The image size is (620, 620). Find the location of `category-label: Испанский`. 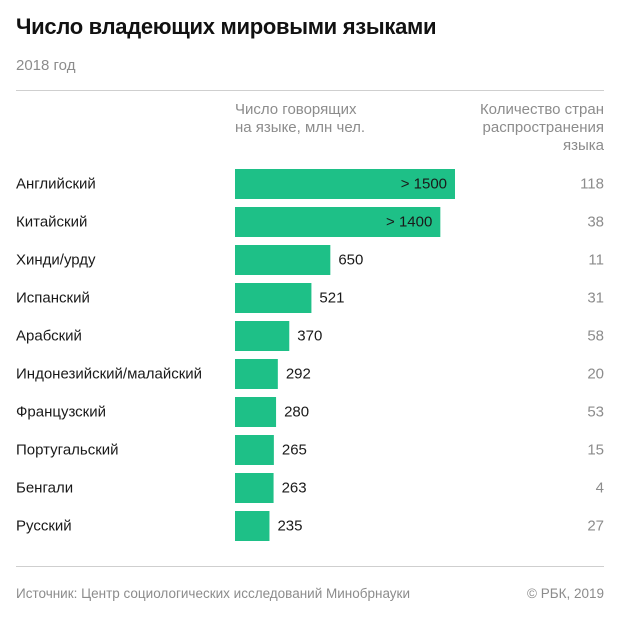

category-label: Испанский is located at coordinates (53, 298).